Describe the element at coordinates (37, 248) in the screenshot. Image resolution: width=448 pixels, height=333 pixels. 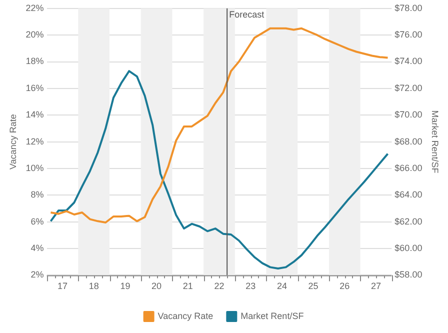
I see `y-tick-label: 4%` at that location.